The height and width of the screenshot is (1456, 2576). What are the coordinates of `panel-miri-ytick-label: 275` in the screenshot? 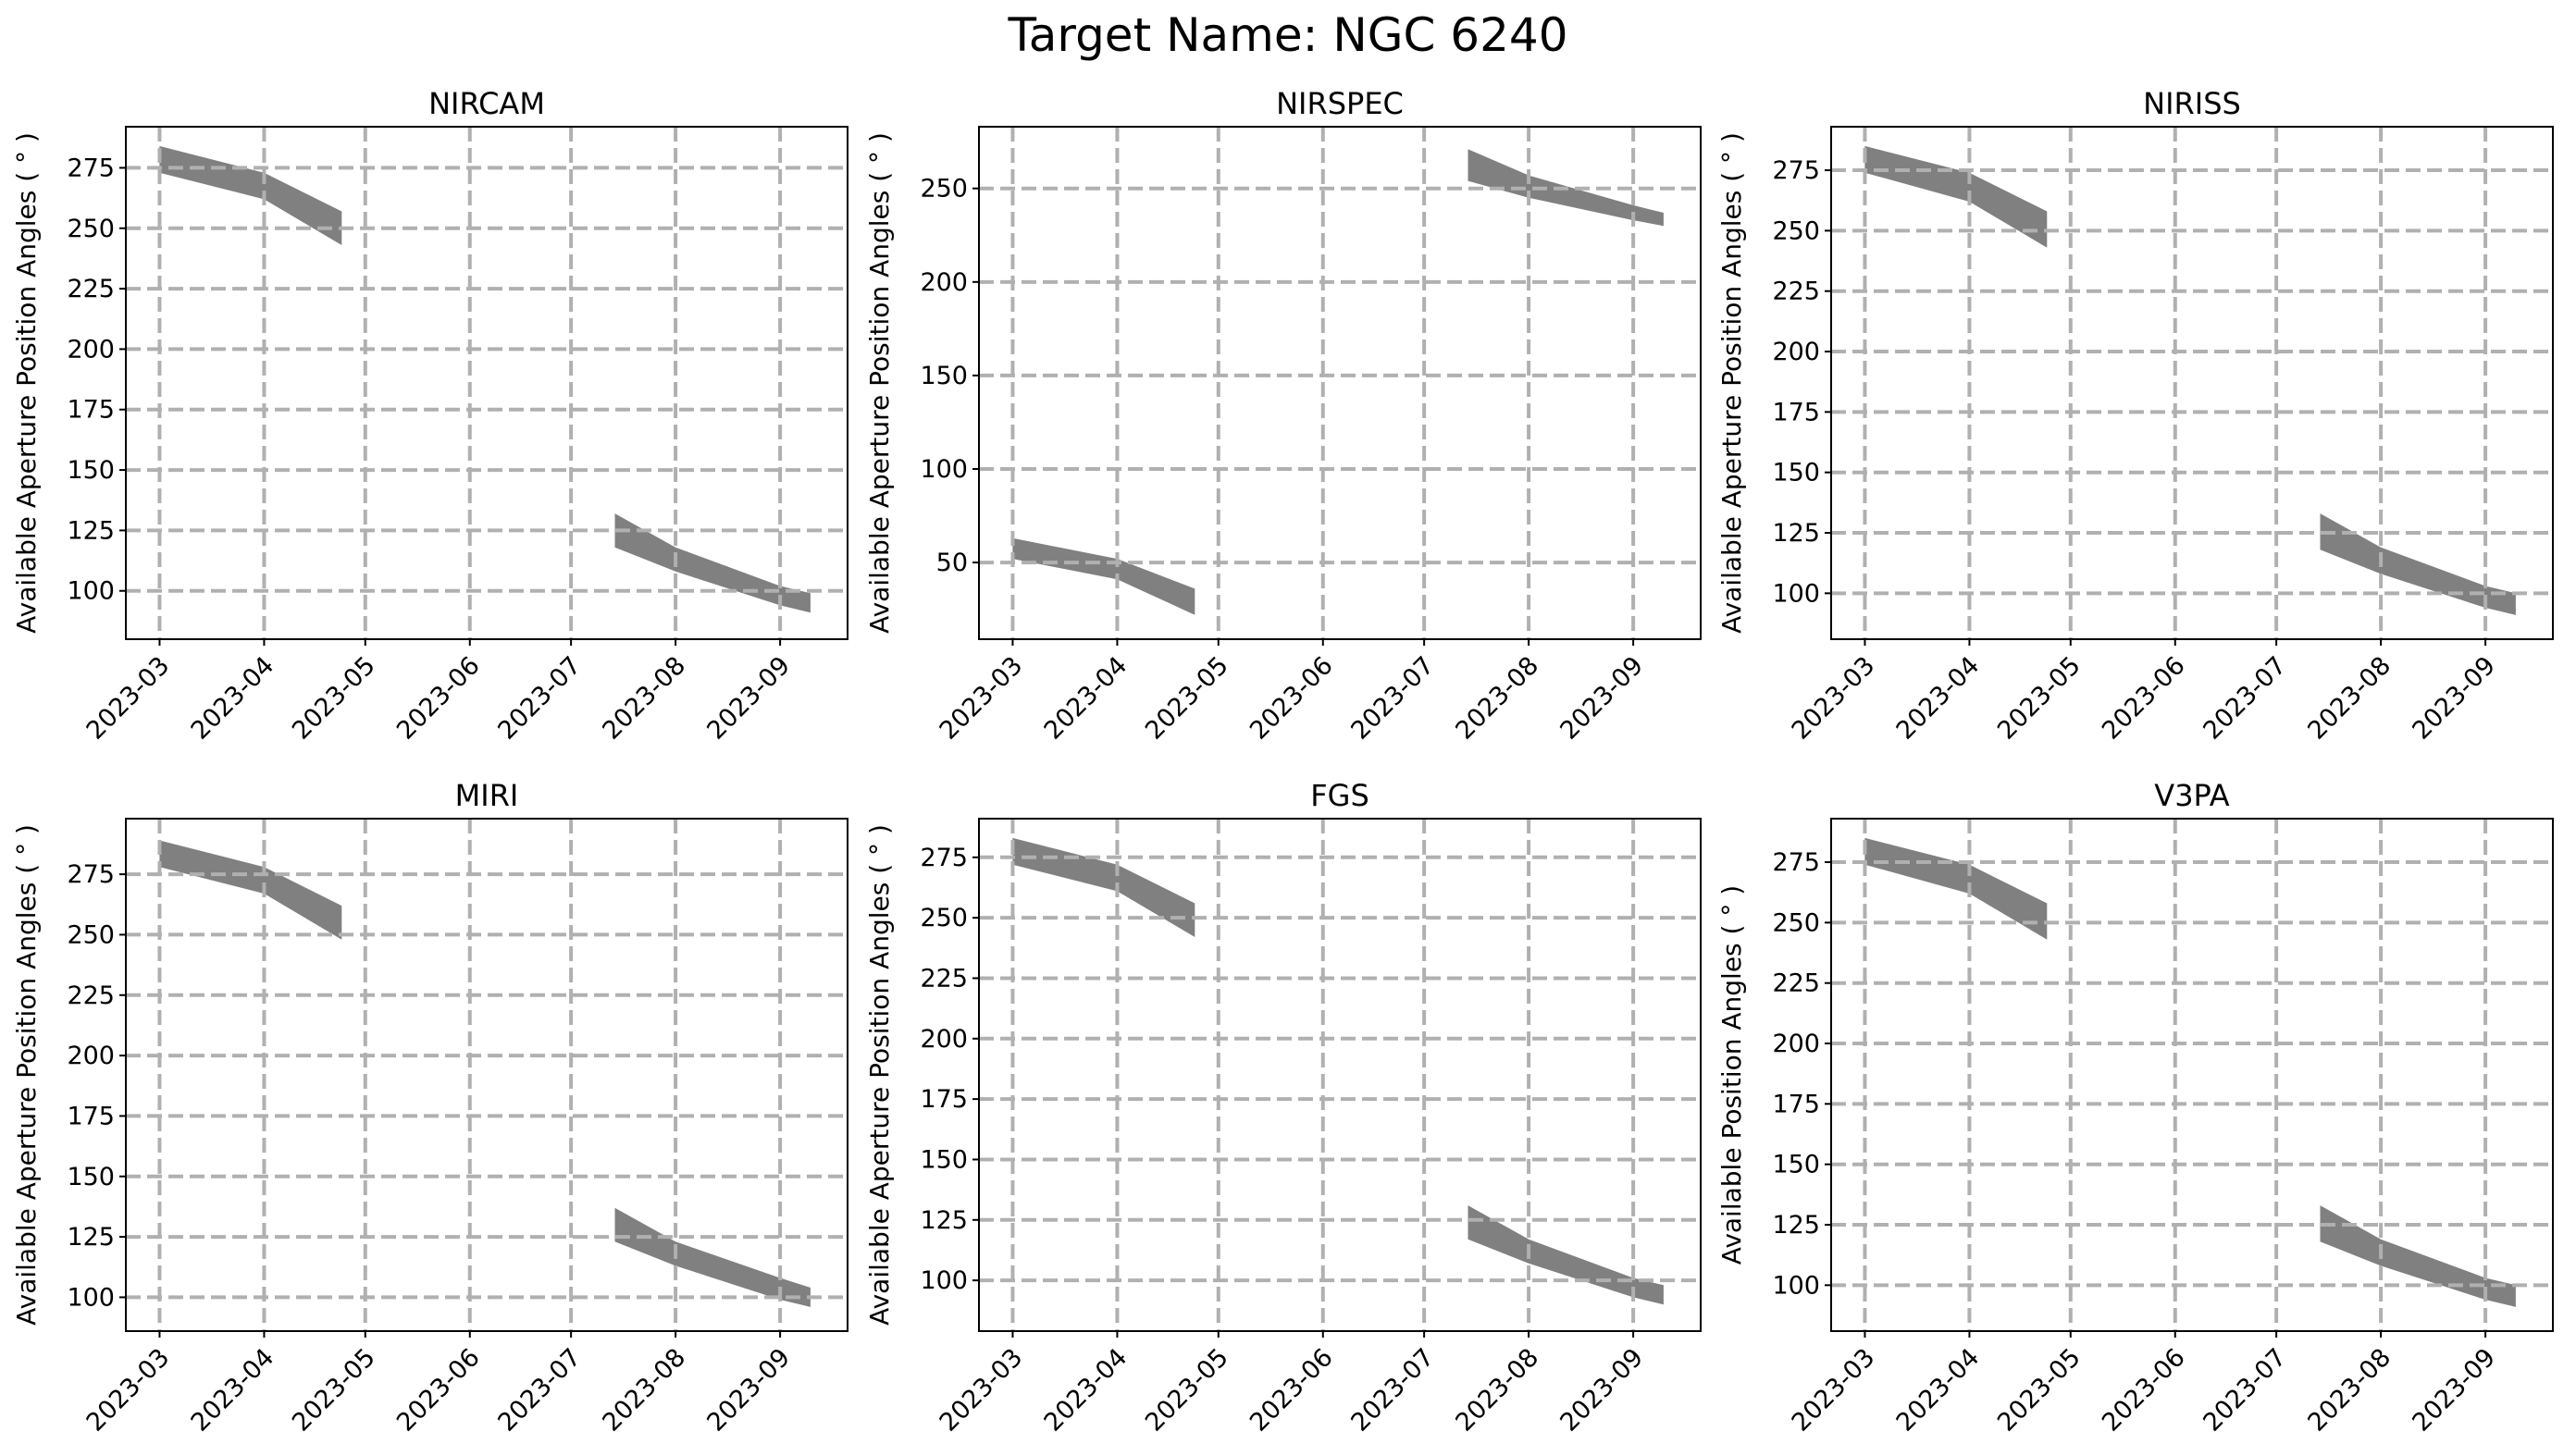 It's located at (91, 874).